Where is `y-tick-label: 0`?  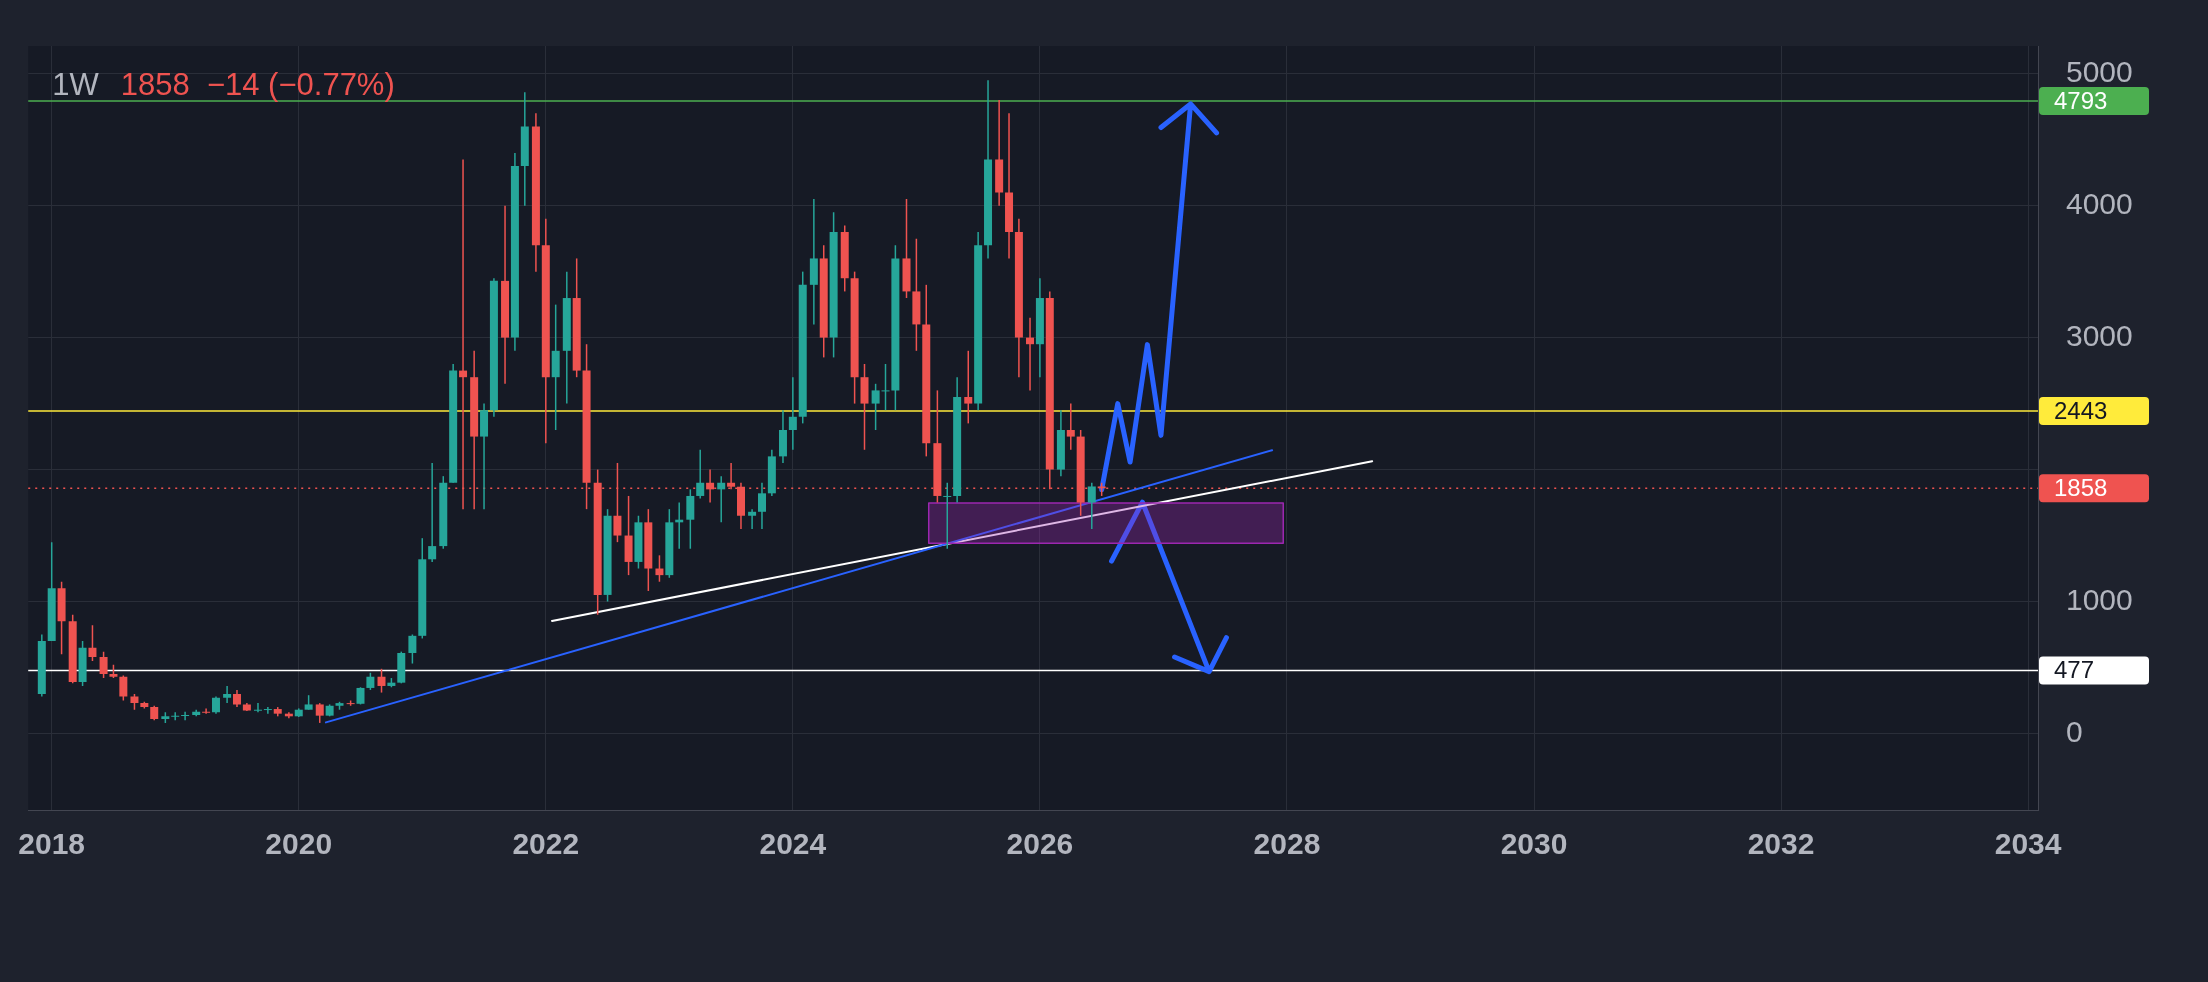 y-tick-label: 0 is located at coordinates (2074, 731).